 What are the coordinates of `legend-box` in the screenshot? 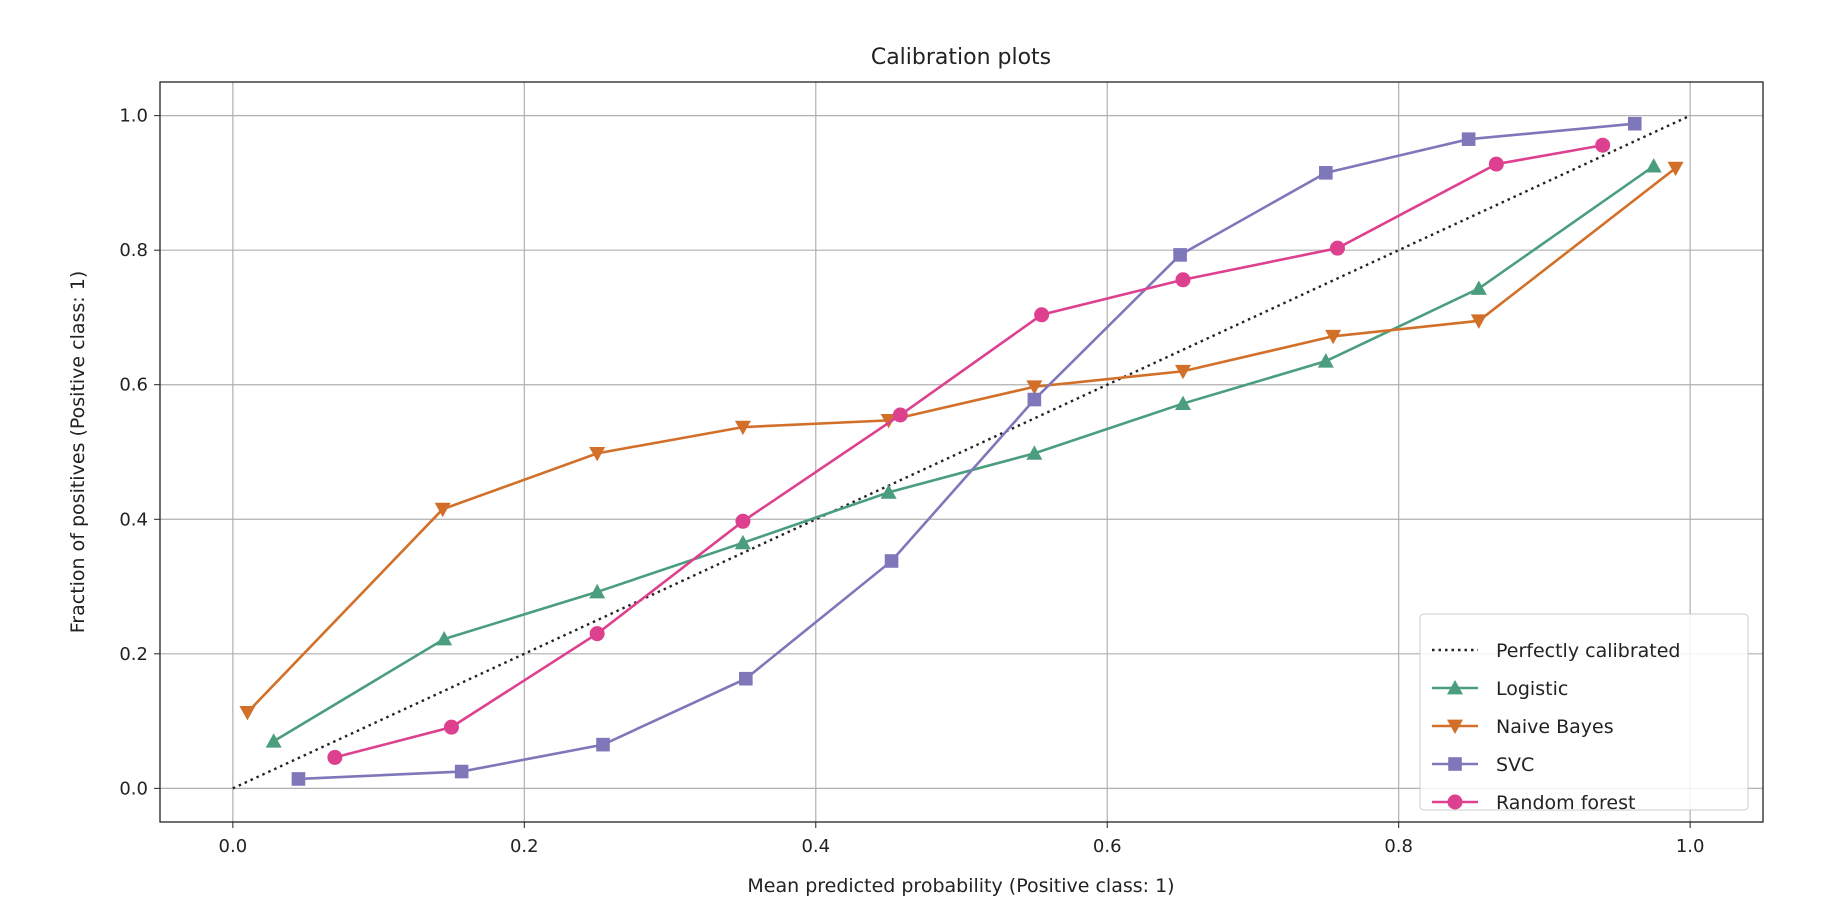 It's located at (1584, 712).